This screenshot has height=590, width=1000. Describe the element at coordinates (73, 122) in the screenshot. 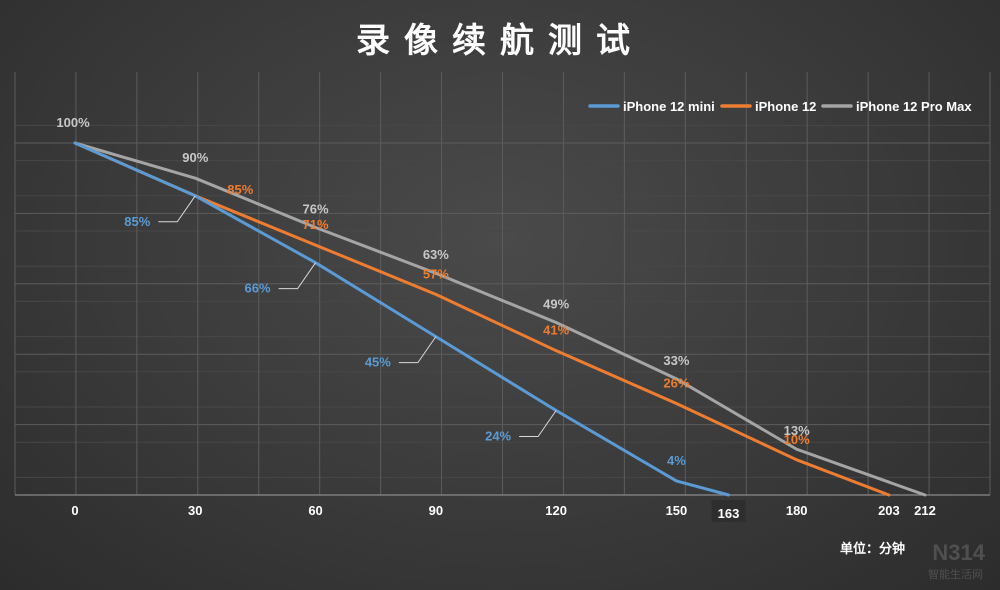

I see `data-label: 100%` at that location.